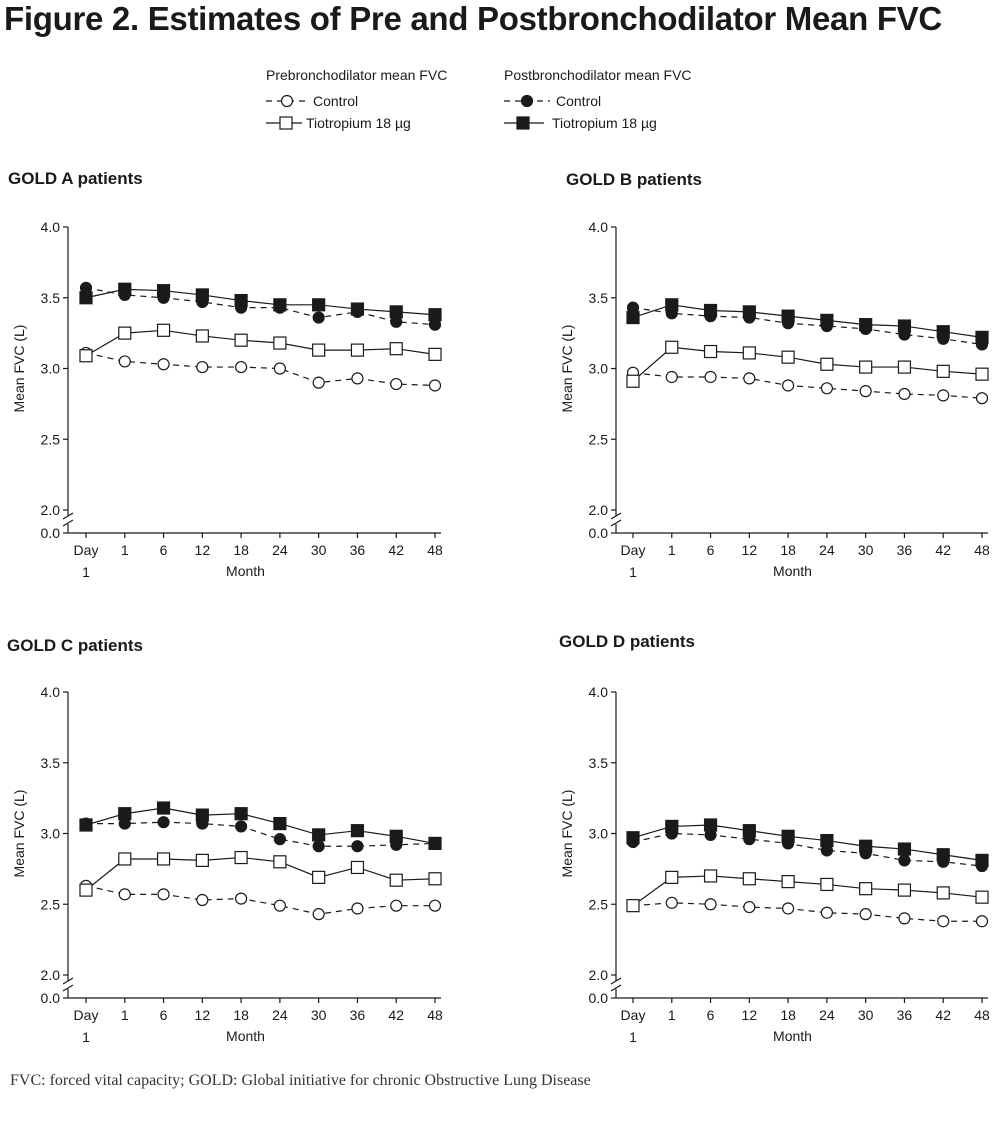 The width and height of the screenshot is (1000, 1137). Describe the element at coordinates (527, 101) in the screenshot. I see `filled-circle-marker-icon` at that location.